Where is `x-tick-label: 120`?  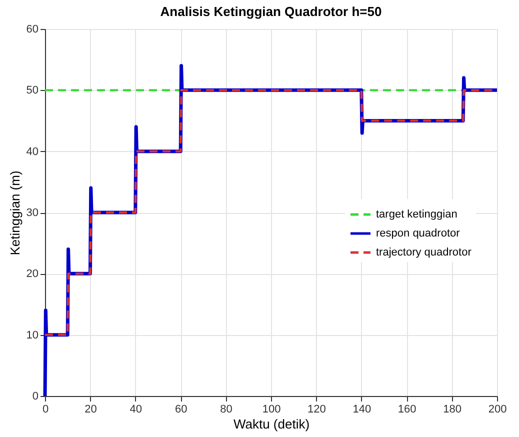
x-tick-label: 120 is located at coordinates (317, 410).